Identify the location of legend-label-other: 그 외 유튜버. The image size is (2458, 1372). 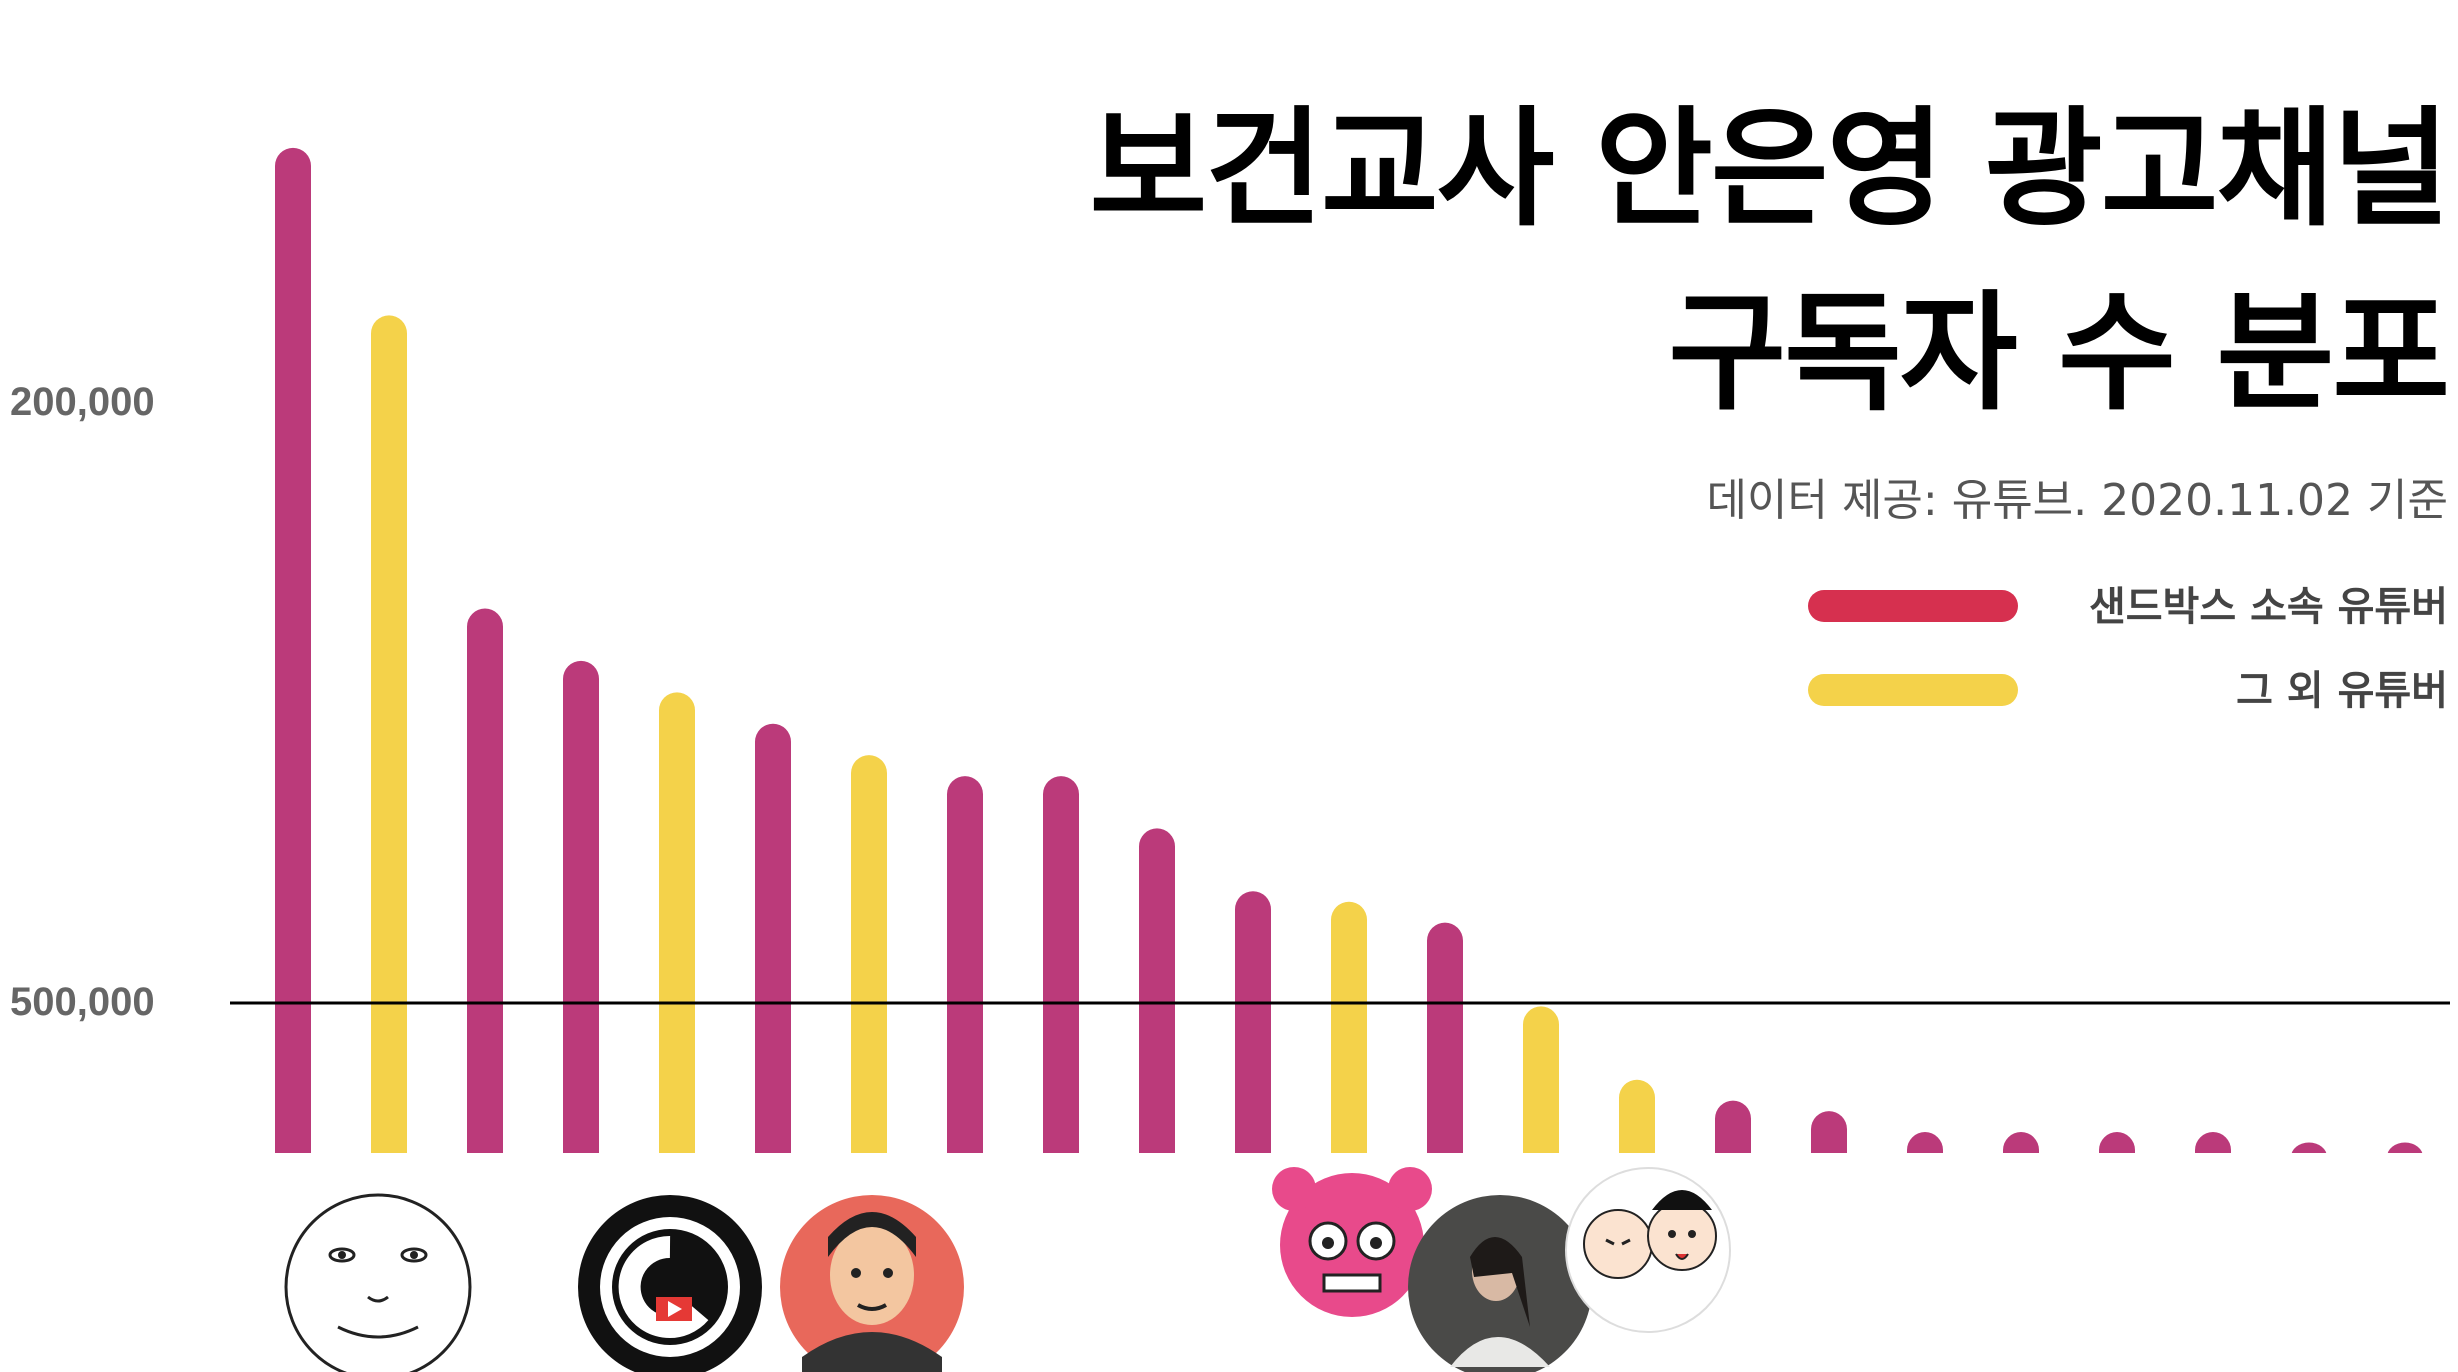
(2342, 691).